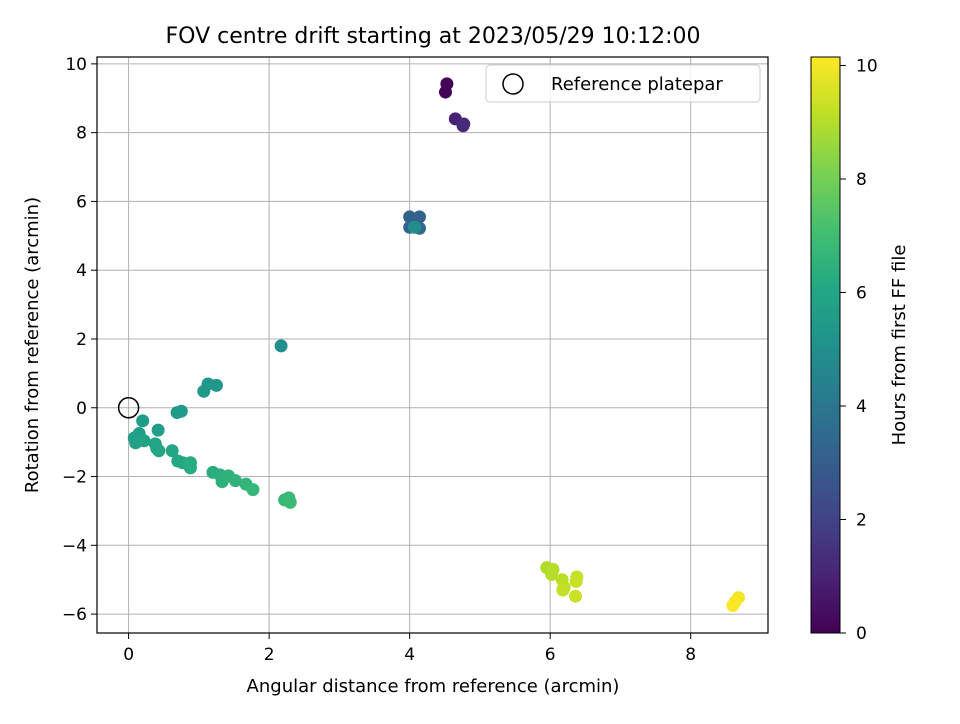  Describe the element at coordinates (867, 67) in the screenshot. I see `colorbar-tick-label: 10` at that location.